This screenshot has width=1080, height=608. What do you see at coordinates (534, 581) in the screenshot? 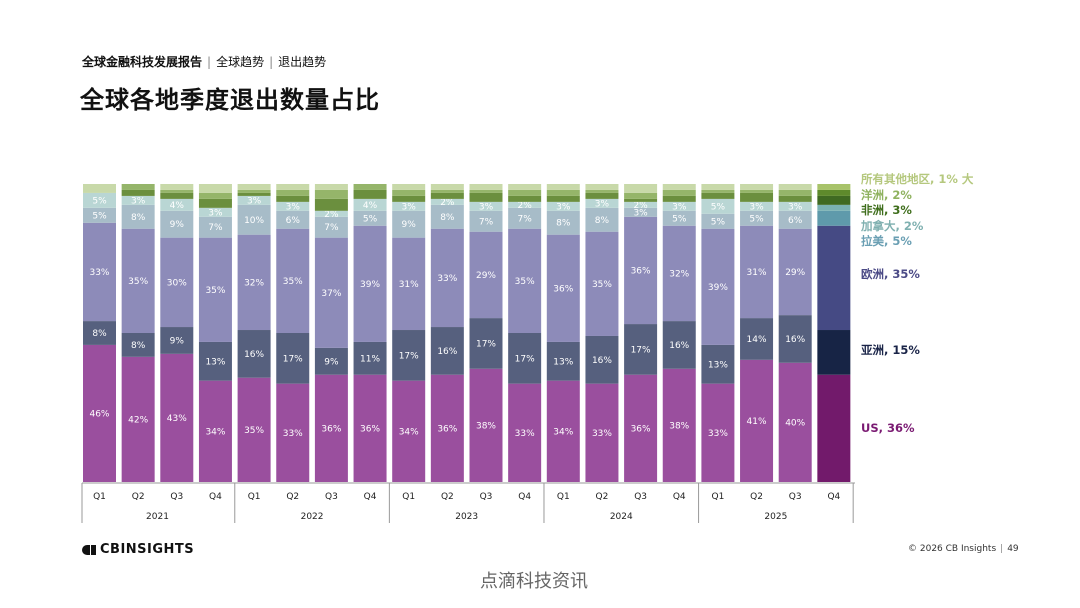
I see `watermark: 点滴科技资讯` at bounding box center [534, 581].